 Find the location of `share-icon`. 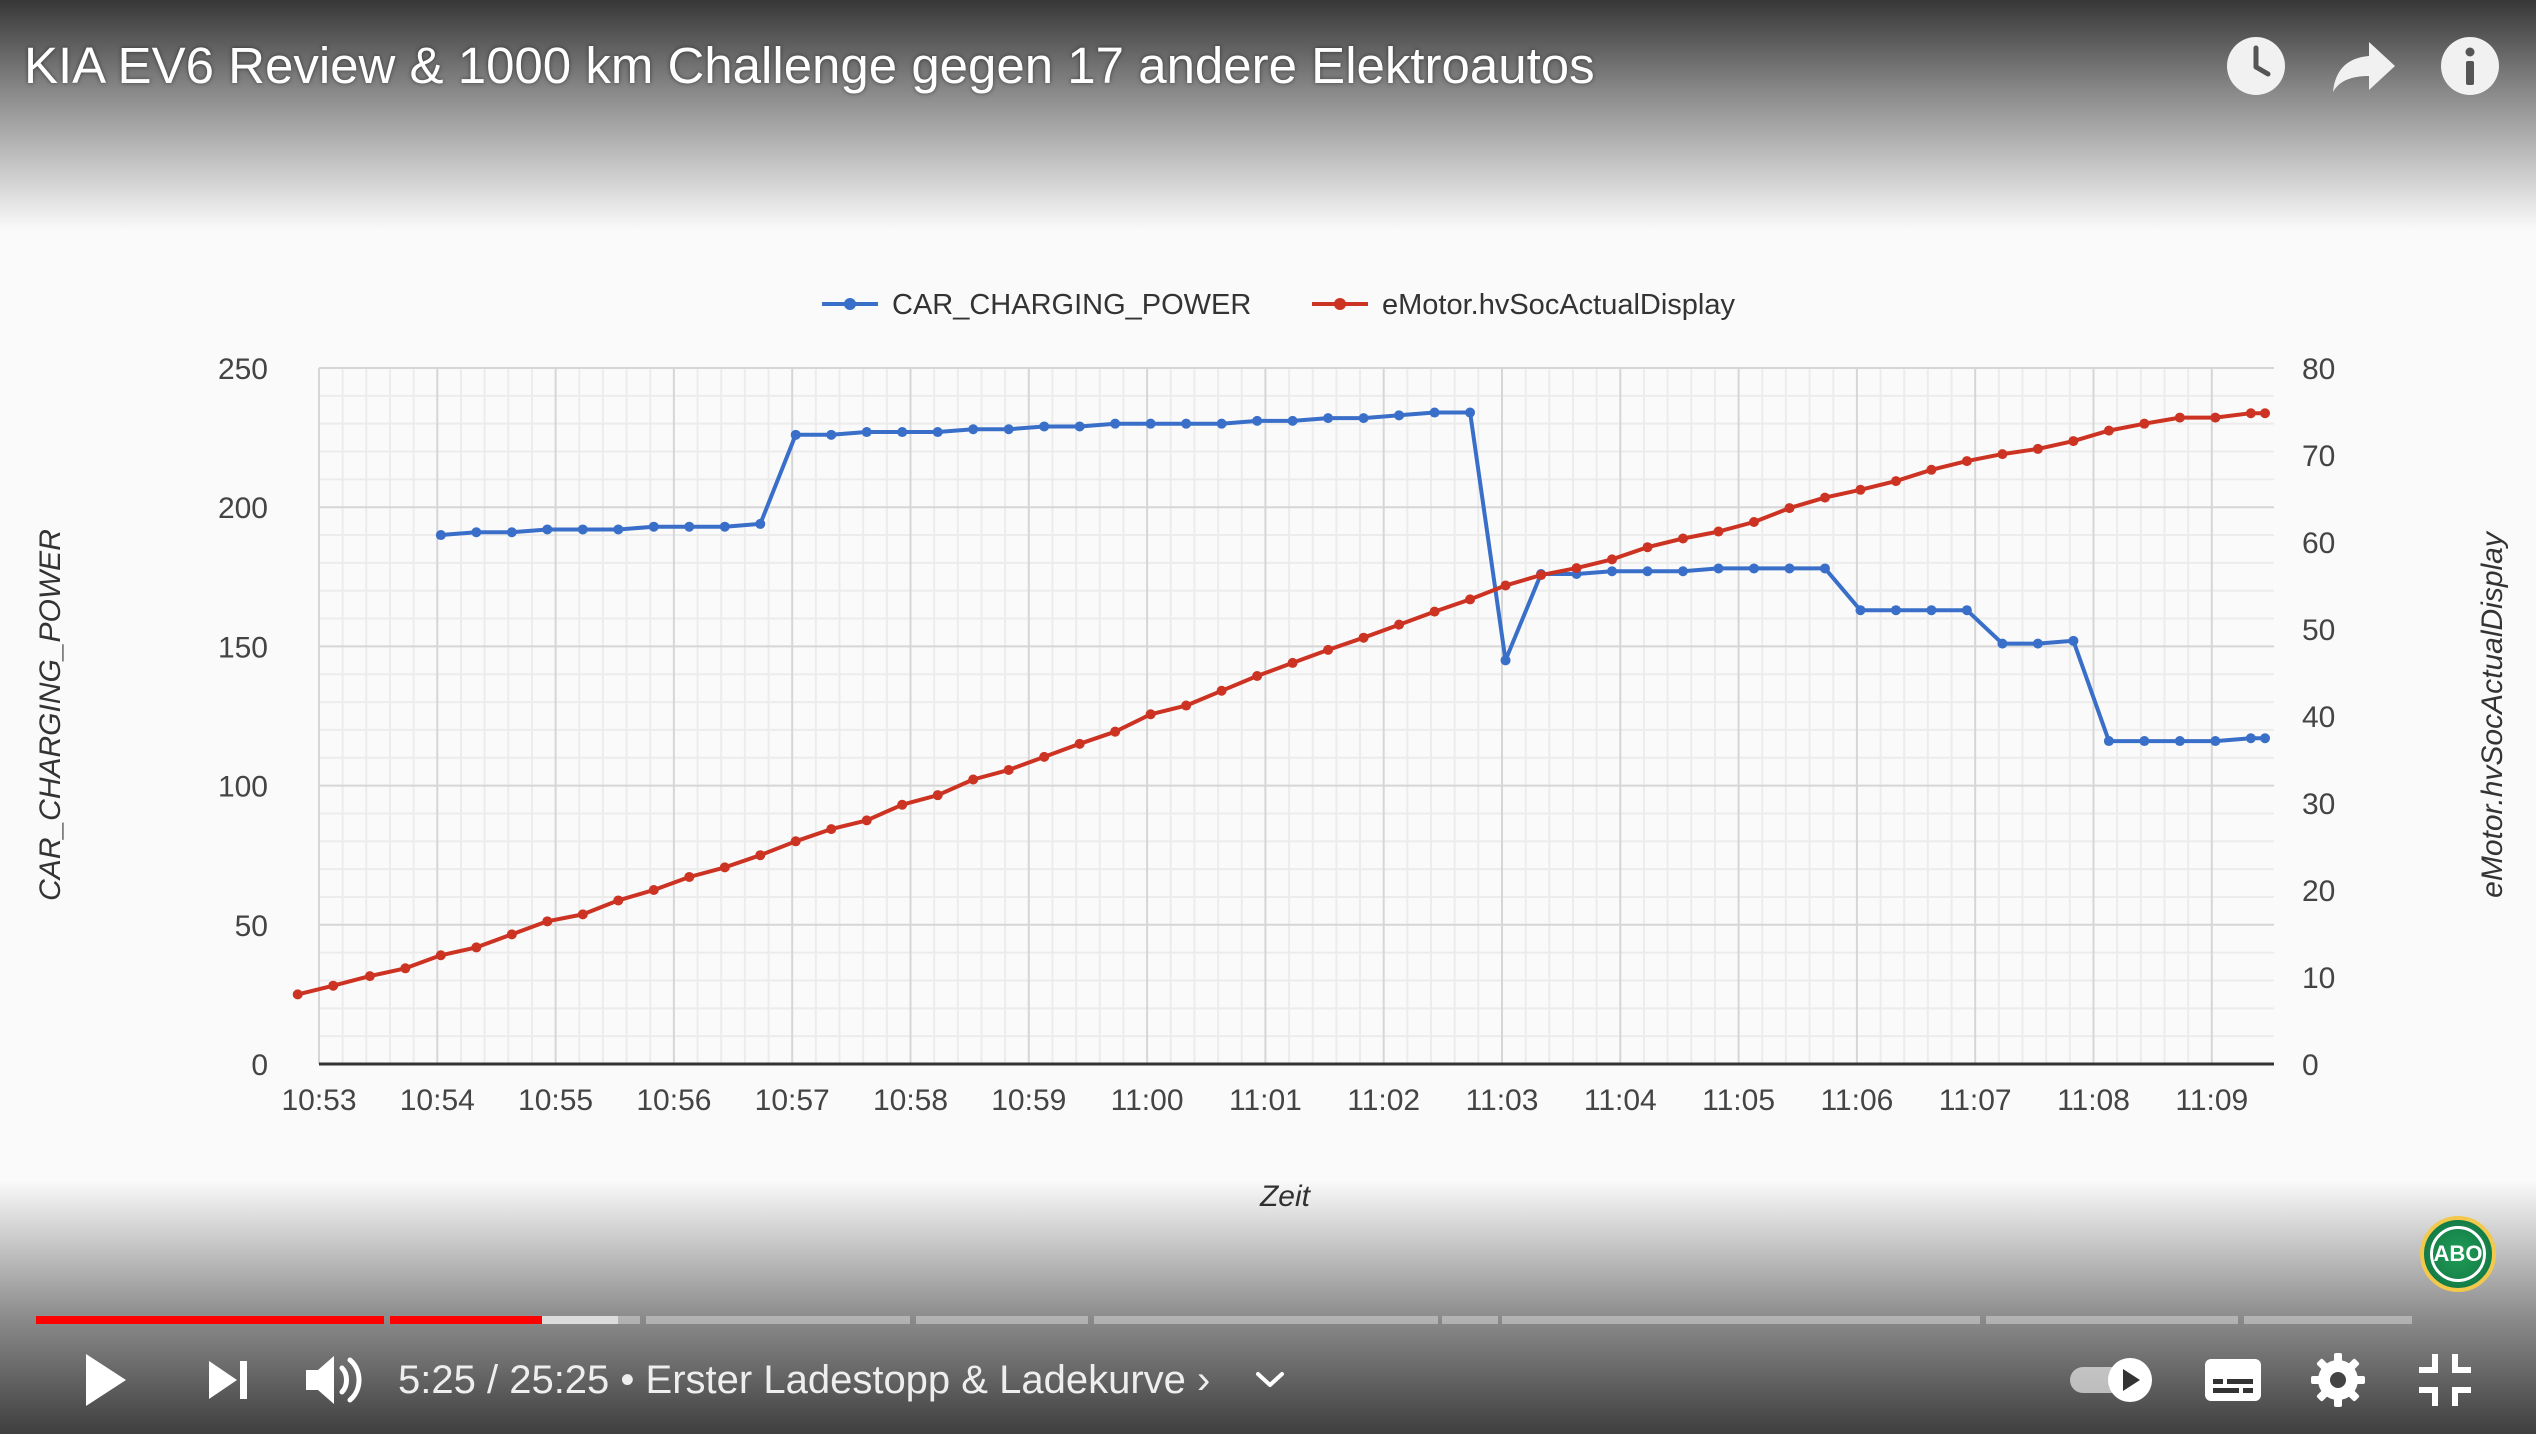

share-icon is located at coordinates (2364, 67).